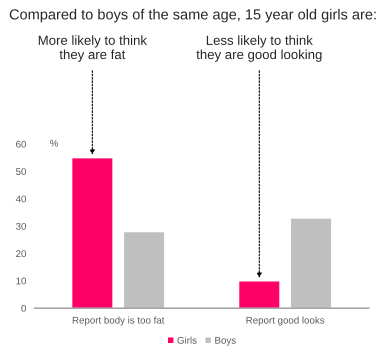 This screenshot has height=353, width=386. Describe the element at coordinates (21, 171) in the screenshot. I see `y-tick-label: 50` at that location.